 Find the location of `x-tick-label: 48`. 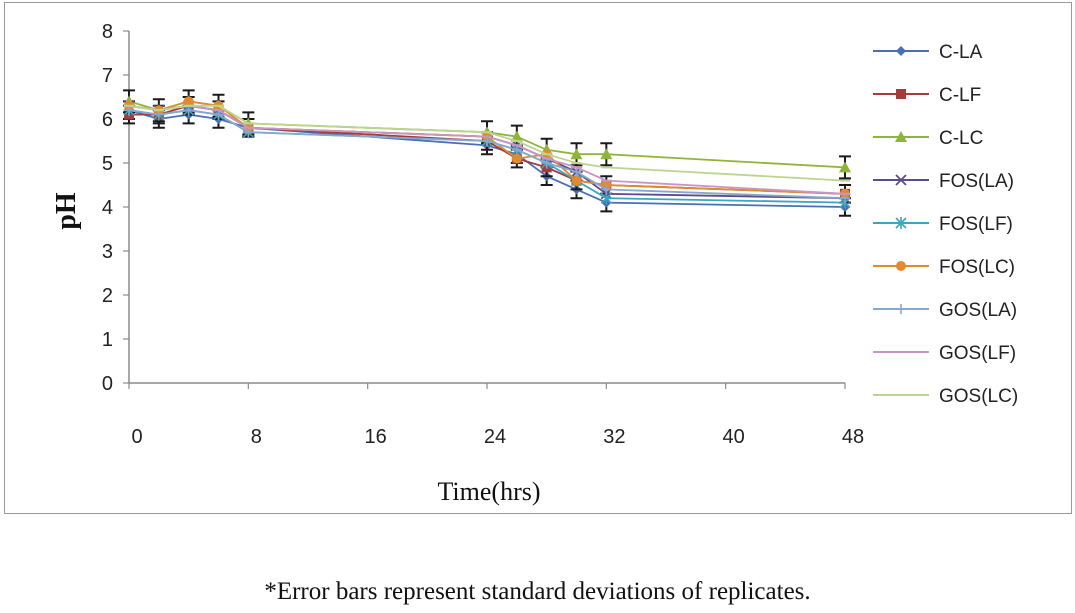

x-tick-label: 48 is located at coordinates (853, 437).